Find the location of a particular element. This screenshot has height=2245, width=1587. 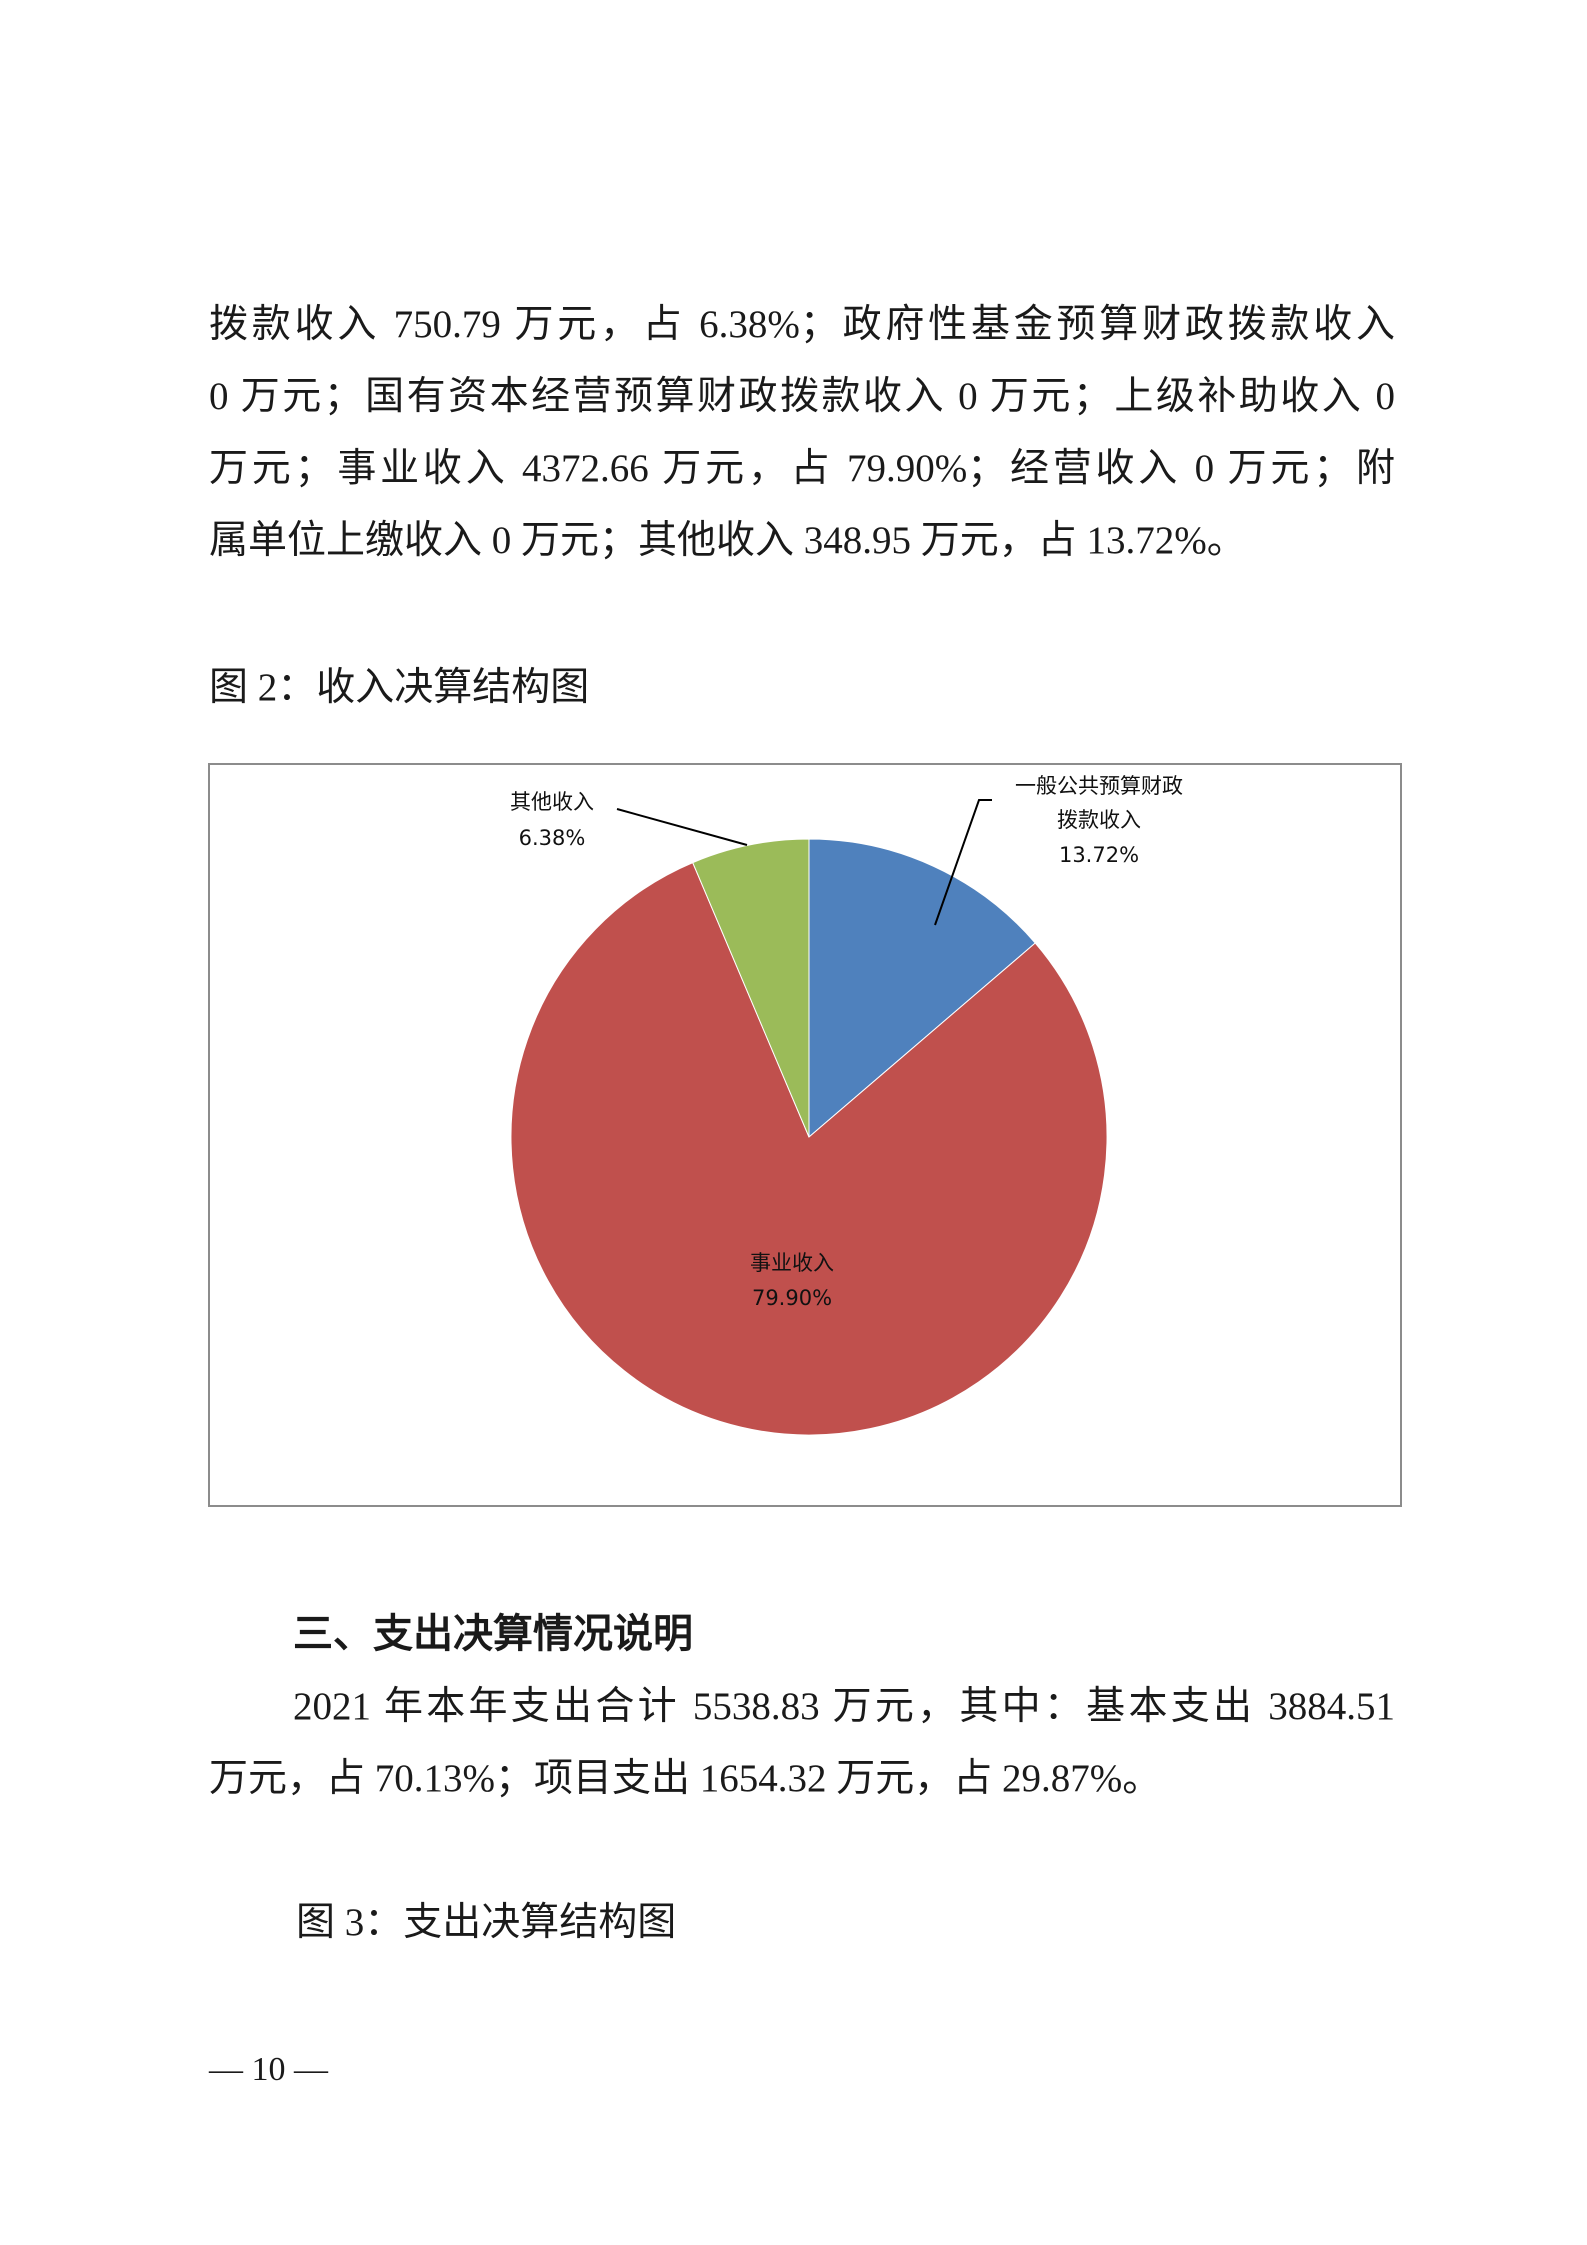

body-text-line: 万元，占 70.13%；项目支出 1654.32 万元，占 29.87%。 is located at coordinates (685, 1778).